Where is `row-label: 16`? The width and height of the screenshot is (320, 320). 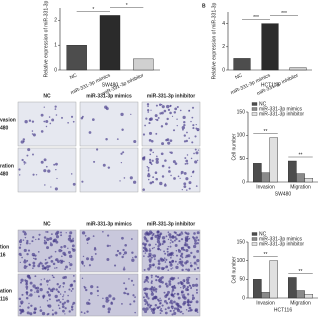
row-label: 16 is located at coordinates (3, 255).